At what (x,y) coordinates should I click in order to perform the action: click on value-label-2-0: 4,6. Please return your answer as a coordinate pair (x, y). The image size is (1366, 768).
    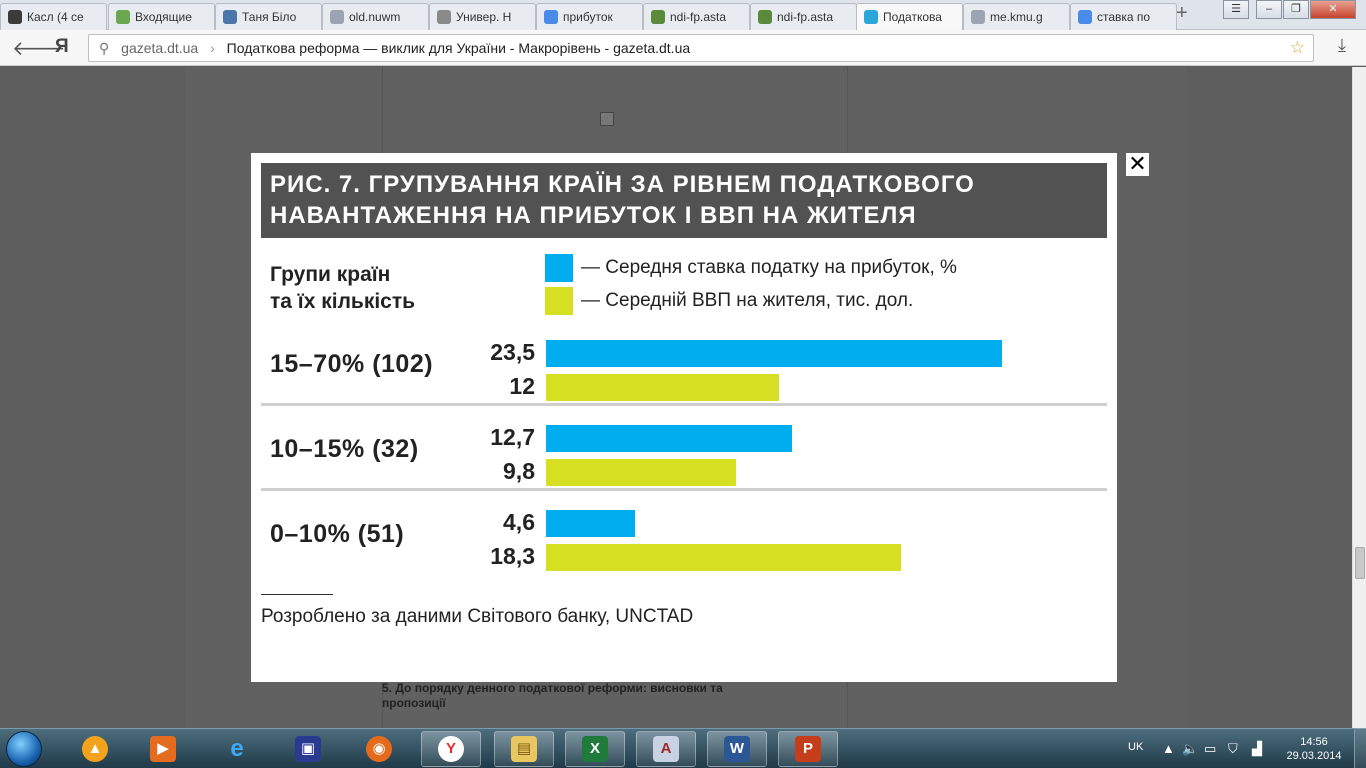
    Looking at the image, I should click on (519, 522).